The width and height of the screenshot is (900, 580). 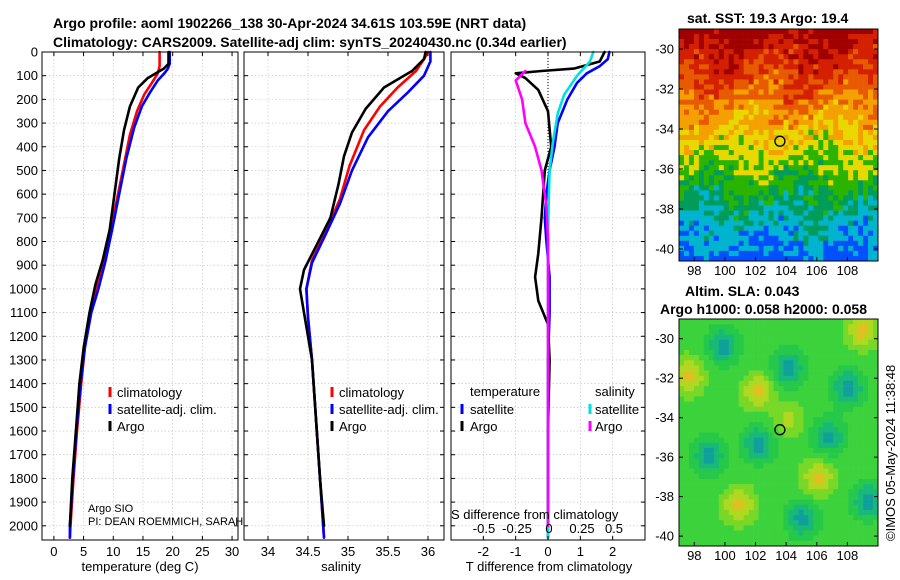 I want to click on sst-title: sat. SST: 19.3 Argo: 19.4, so click(x=768, y=18).